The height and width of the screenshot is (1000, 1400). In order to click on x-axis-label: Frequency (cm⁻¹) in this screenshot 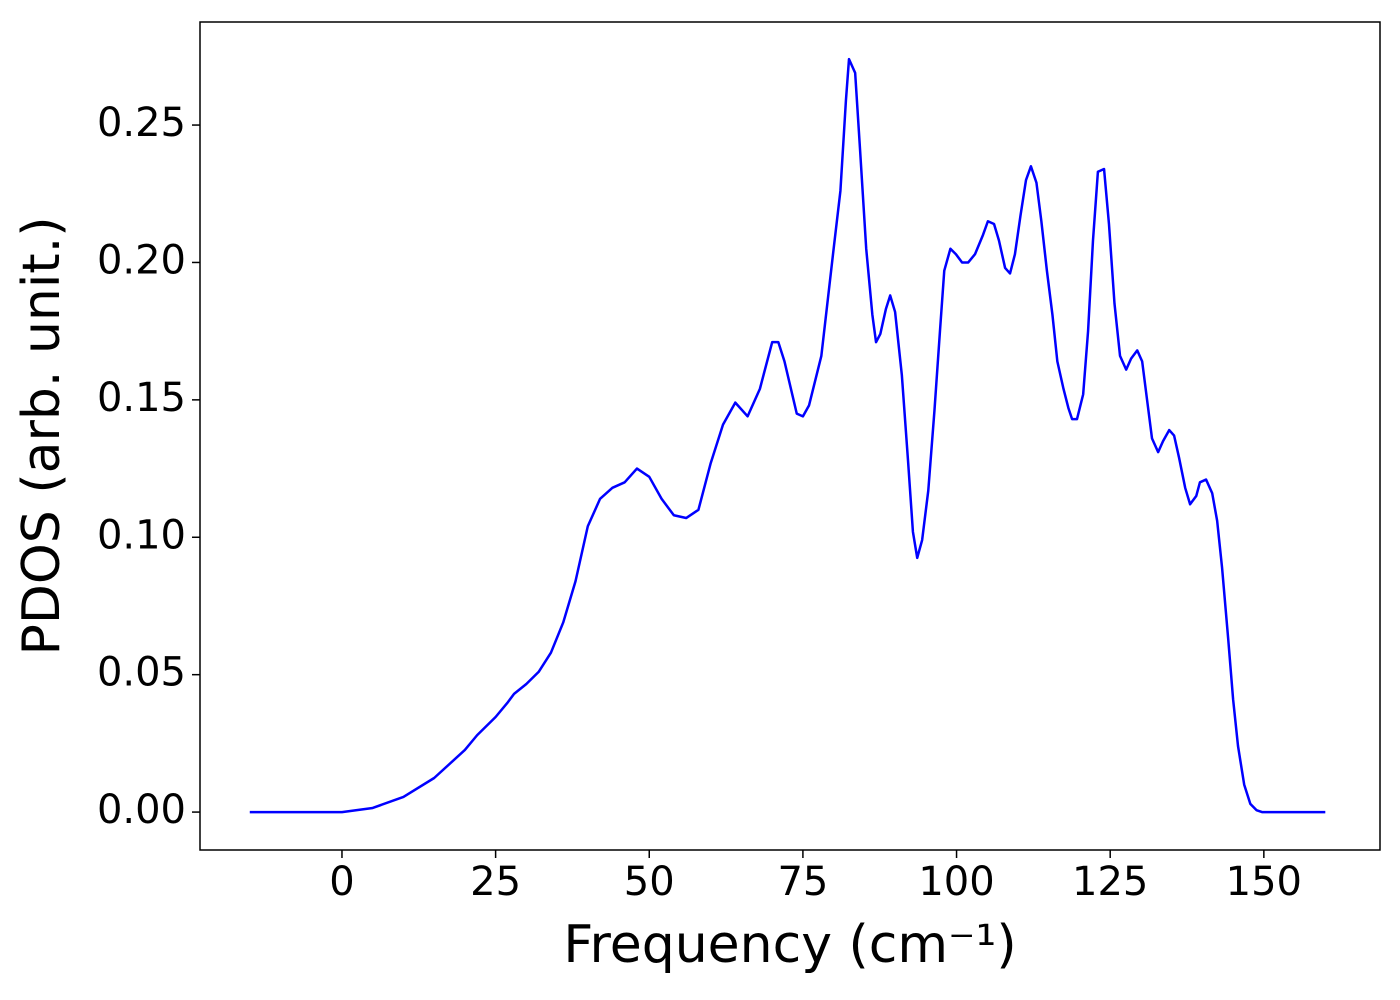, I will do `click(789, 945)`.